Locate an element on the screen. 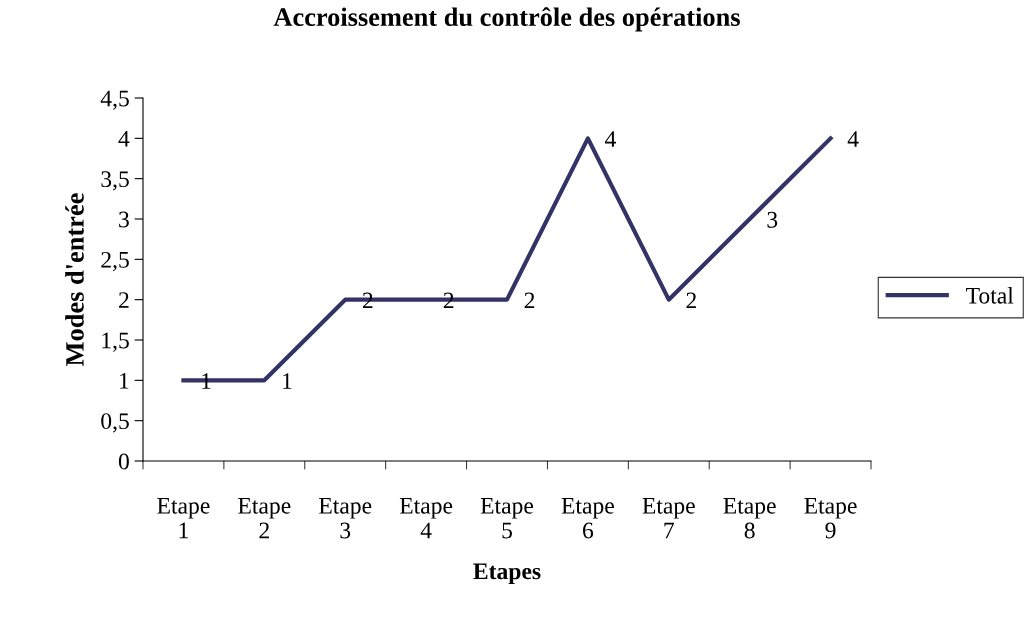  y-tick-label: 4,5 is located at coordinates (114, 100).